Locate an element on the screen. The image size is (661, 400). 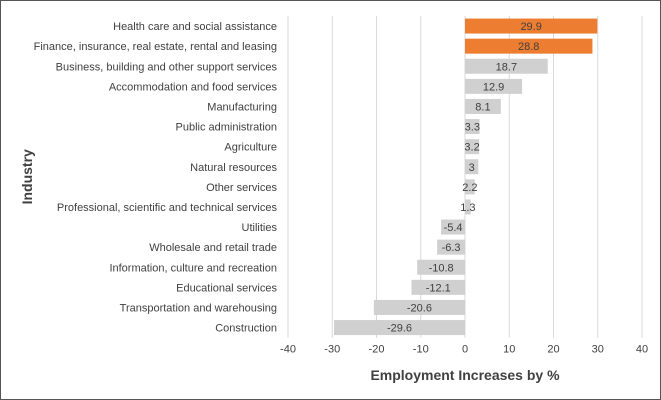
y-axis-title: Industry is located at coordinates (27, 176).